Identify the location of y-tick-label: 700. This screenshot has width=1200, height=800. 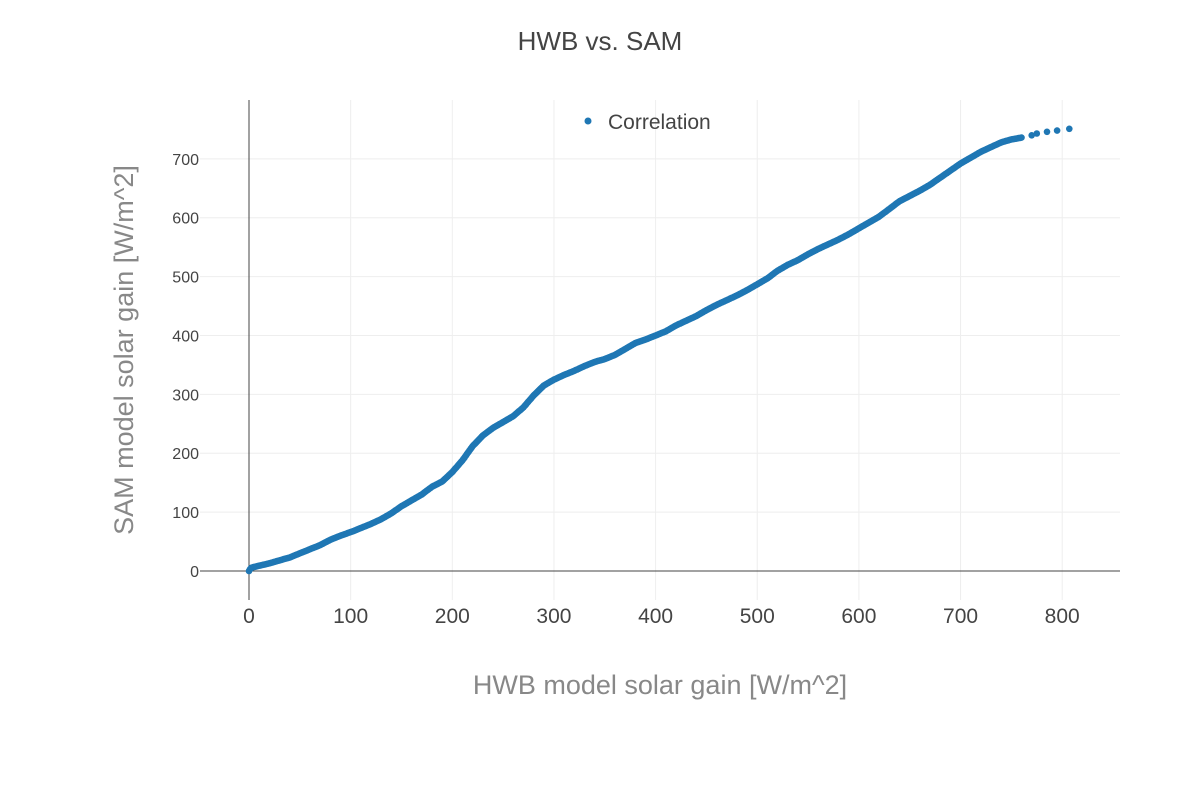
(185, 160).